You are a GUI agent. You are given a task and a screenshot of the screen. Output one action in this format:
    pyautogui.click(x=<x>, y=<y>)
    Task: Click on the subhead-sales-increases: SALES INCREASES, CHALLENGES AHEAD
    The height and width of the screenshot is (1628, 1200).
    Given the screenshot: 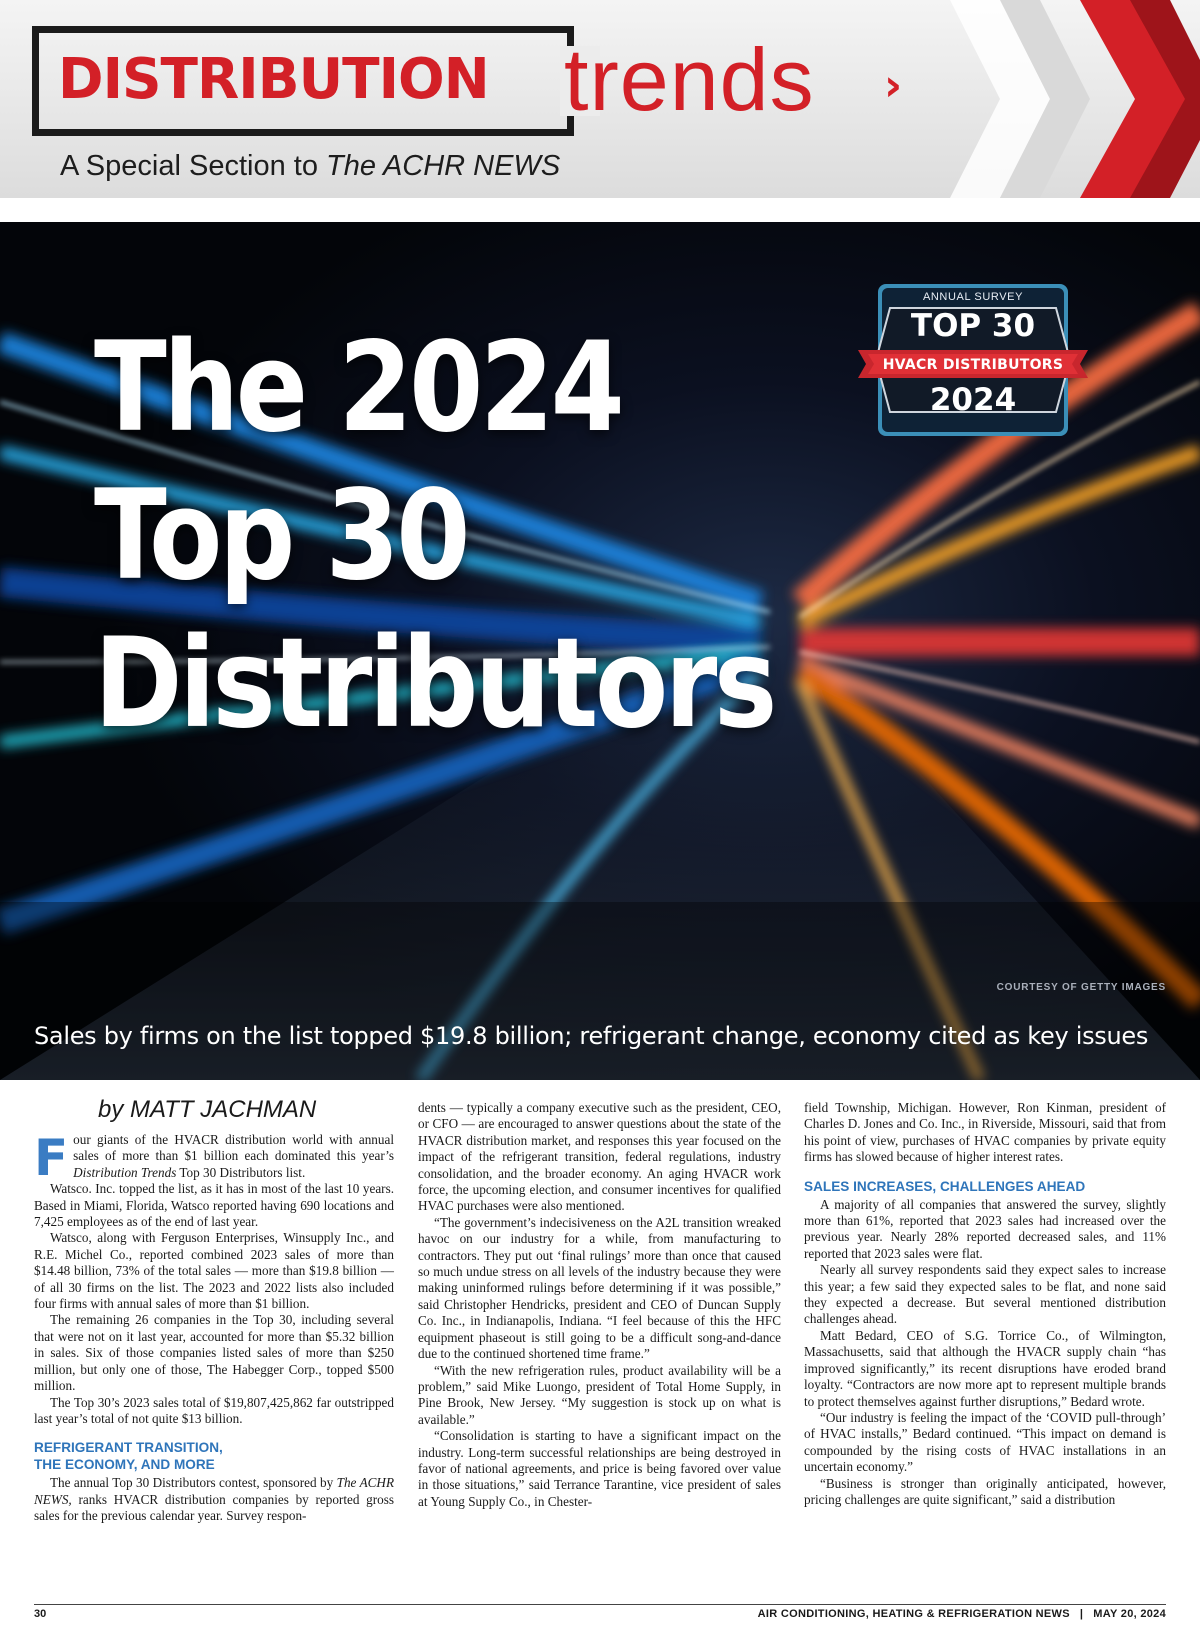 What is the action you would take?
    pyautogui.click(x=945, y=1186)
    